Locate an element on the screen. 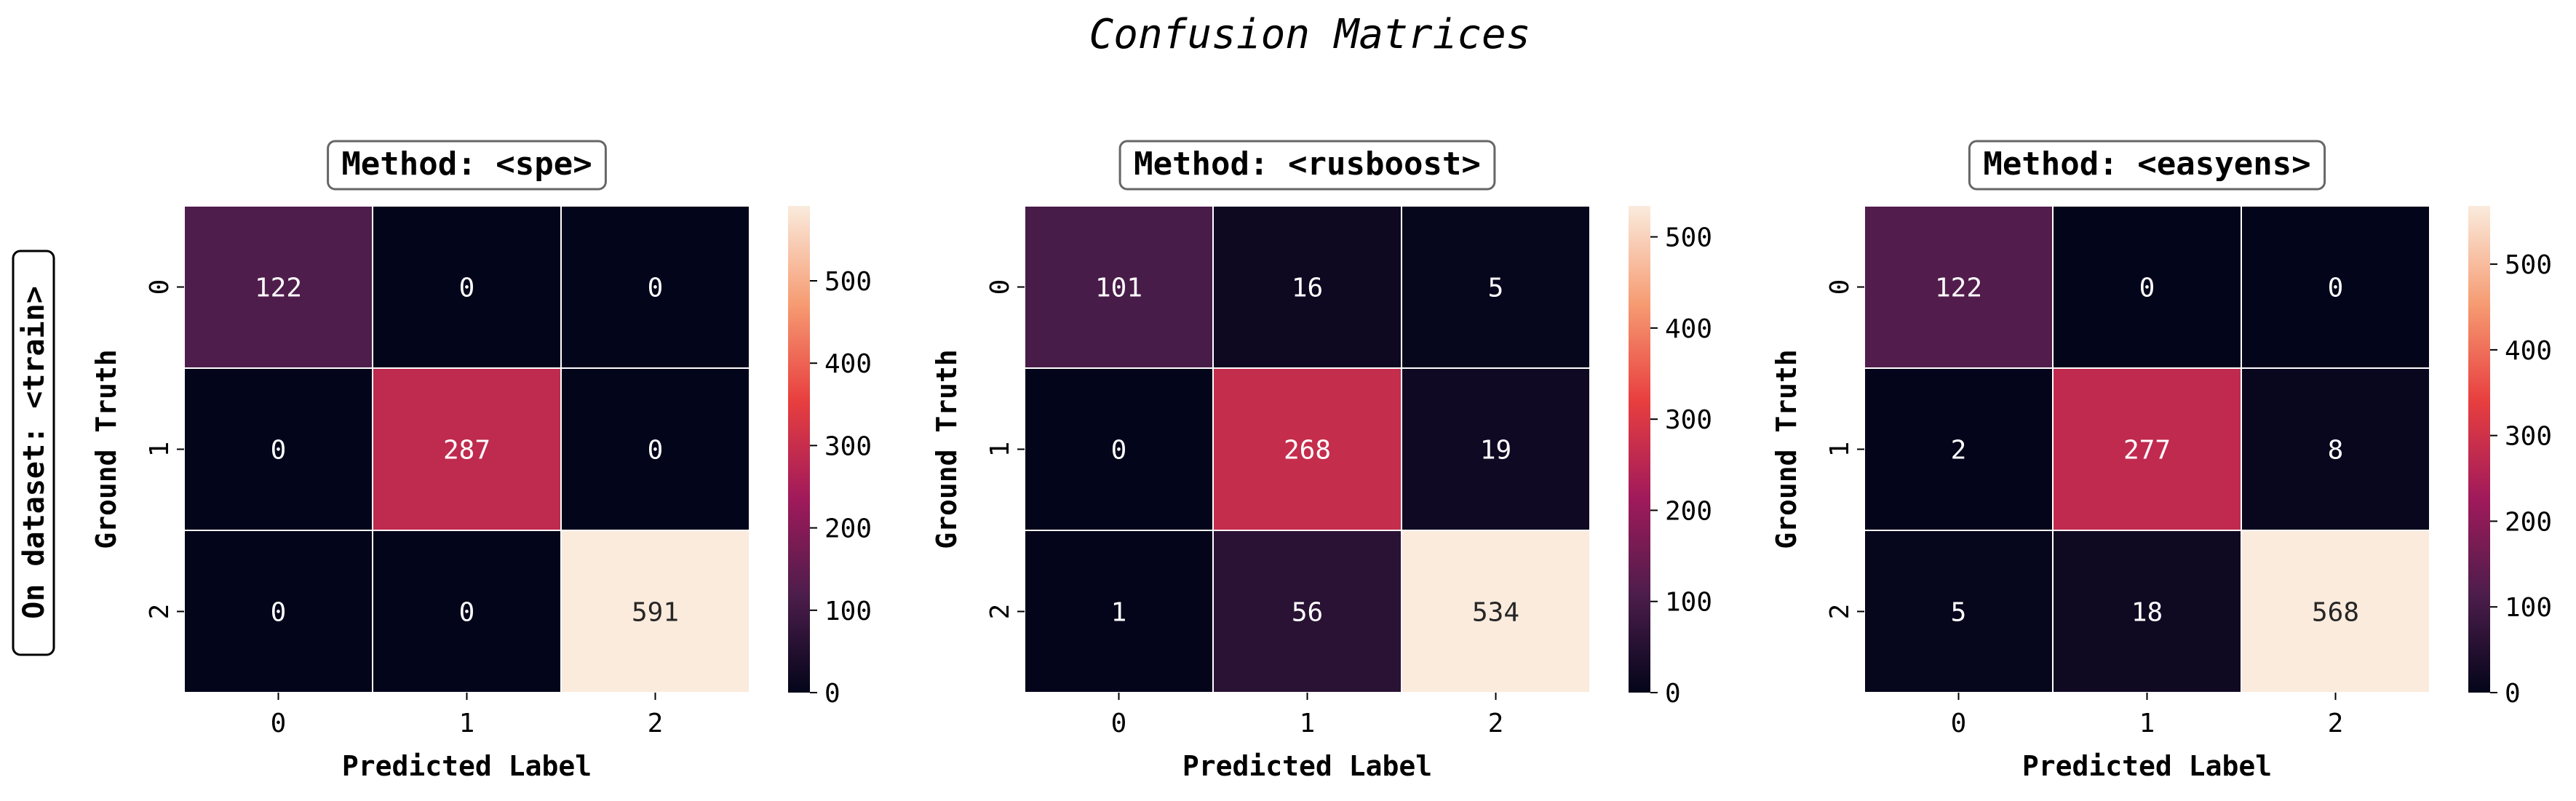 Image resolution: width=2576 pixels, height=801 pixels. row-label-box is located at coordinates (33, 453).